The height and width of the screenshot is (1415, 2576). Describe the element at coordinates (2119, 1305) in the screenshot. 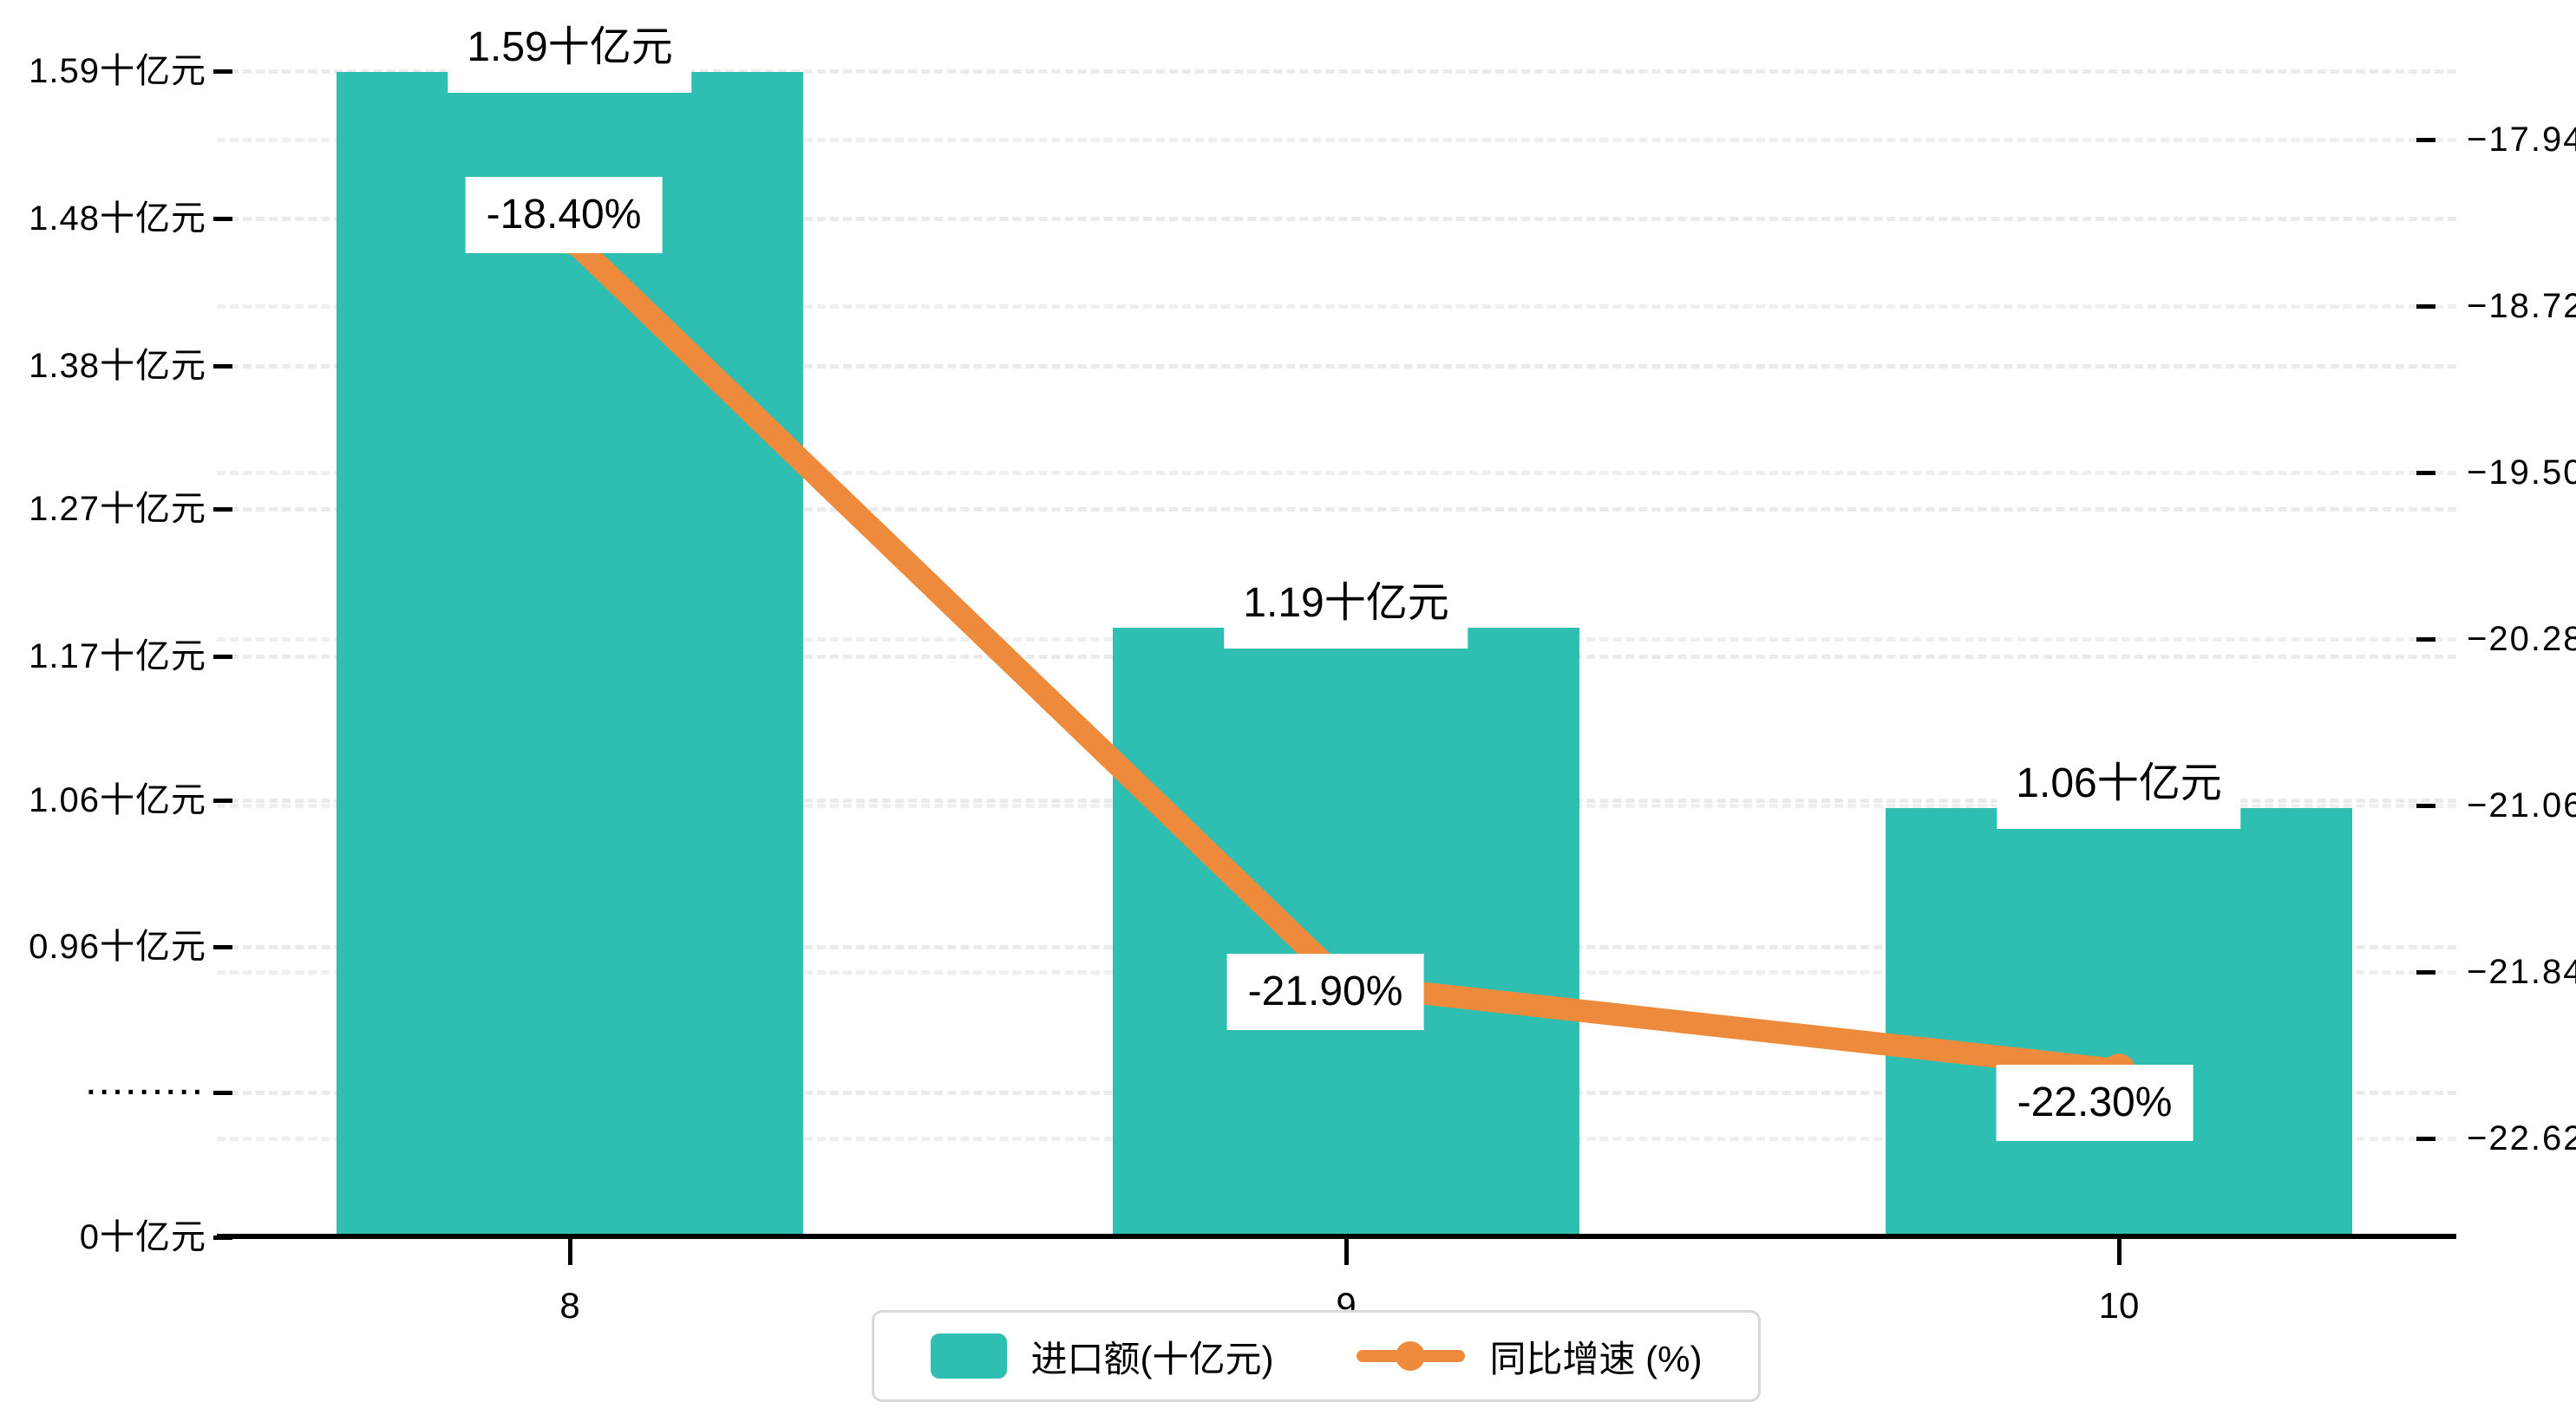

I see `x-axis-category-label: 10` at that location.